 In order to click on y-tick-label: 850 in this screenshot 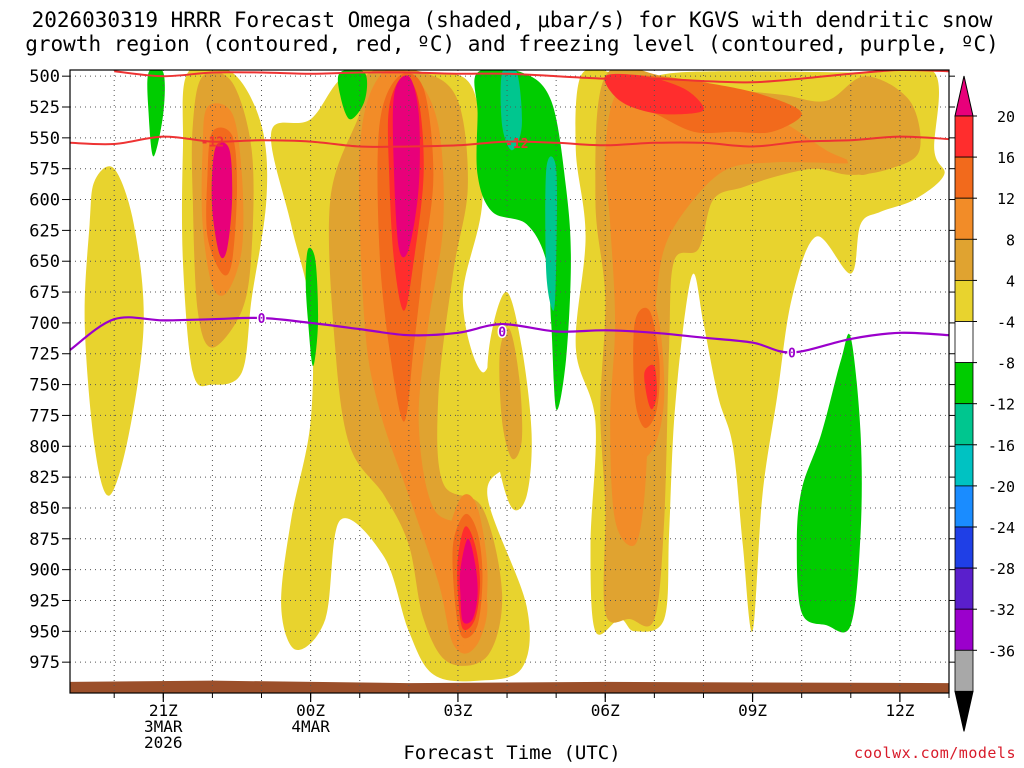, I will do `click(44, 509)`.